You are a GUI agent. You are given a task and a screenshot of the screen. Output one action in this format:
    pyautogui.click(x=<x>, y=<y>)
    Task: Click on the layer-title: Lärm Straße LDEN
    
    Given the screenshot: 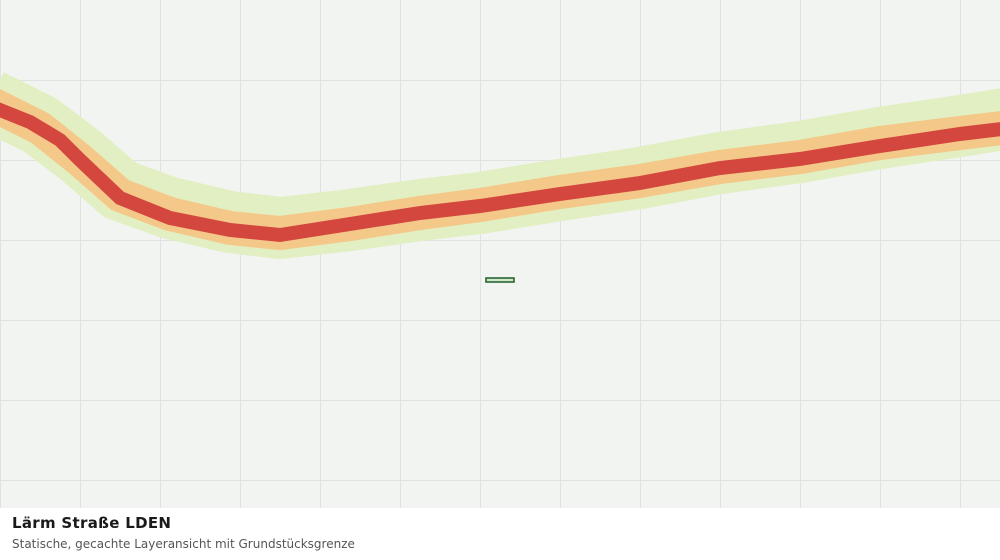 What is the action you would take?
    pyautogui.click(x=92, y=523)
    